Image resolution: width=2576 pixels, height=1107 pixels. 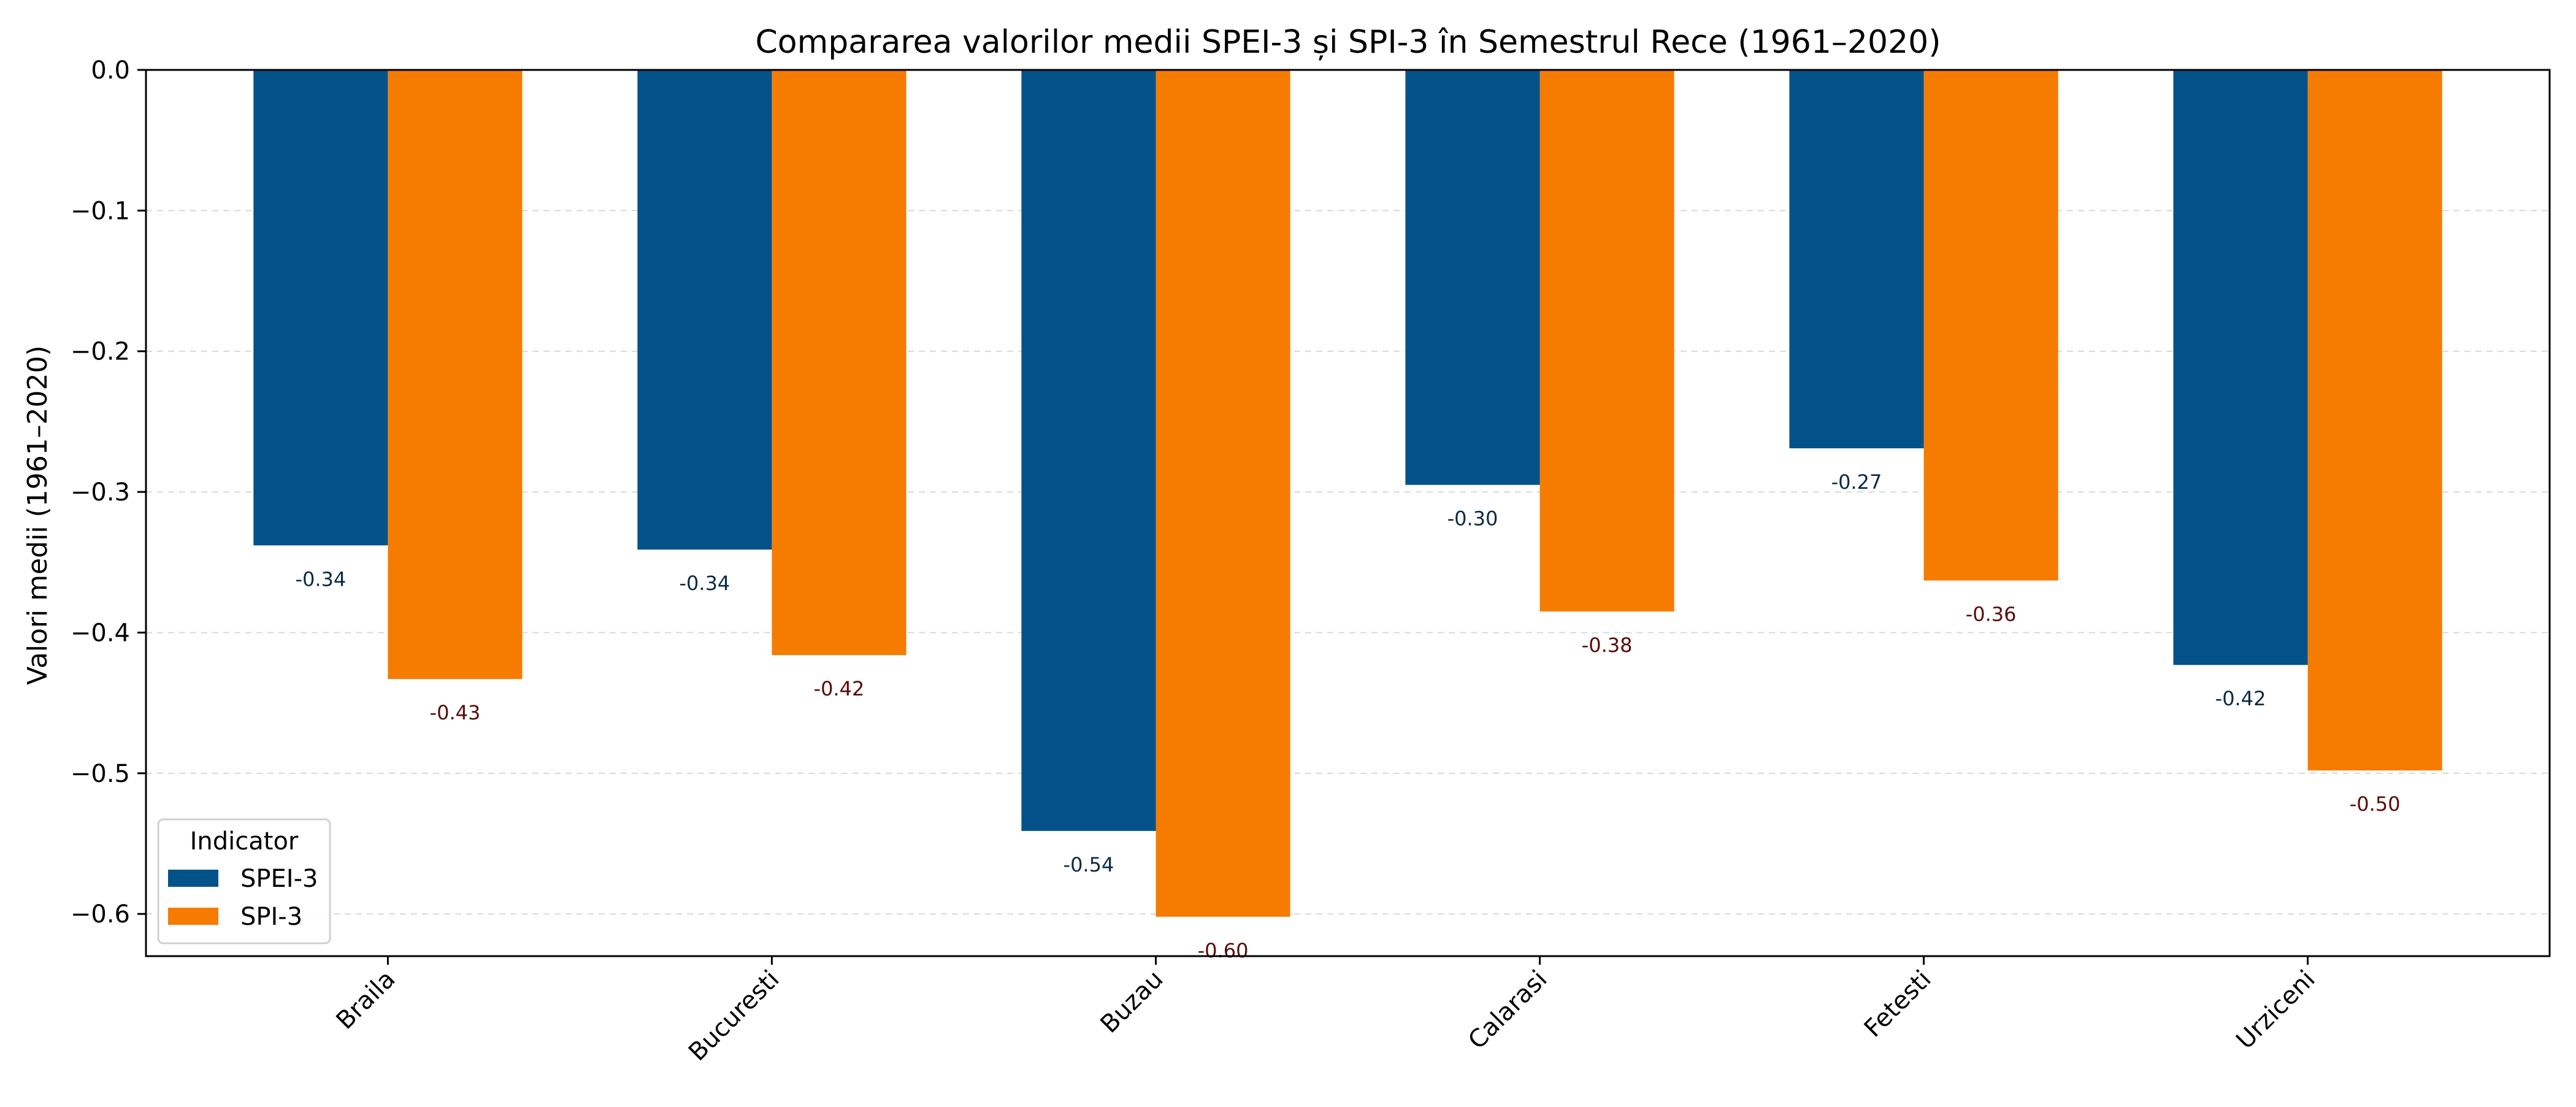 What do you see at coordinates (1507, 1010) in the screenshot?
I see `x-tick-label: Calarasi` at bounding box center [1507, 1010].